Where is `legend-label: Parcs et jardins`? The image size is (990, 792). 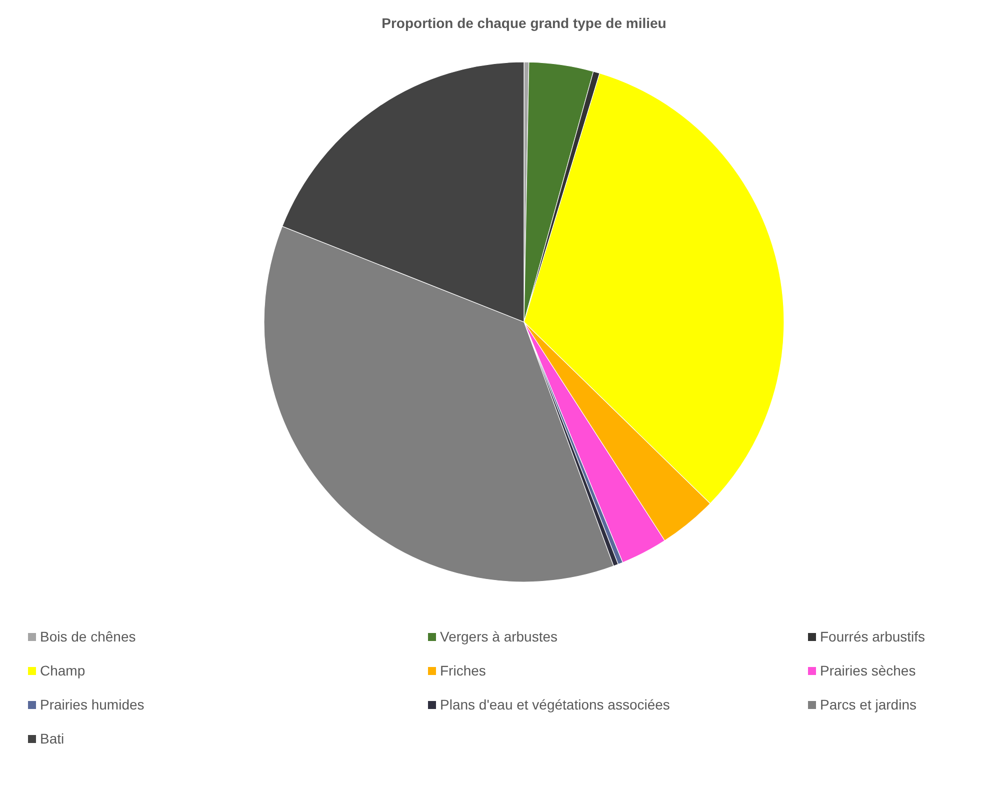 legend-label: Parcs et jardins is located at coordinates (868, 704).